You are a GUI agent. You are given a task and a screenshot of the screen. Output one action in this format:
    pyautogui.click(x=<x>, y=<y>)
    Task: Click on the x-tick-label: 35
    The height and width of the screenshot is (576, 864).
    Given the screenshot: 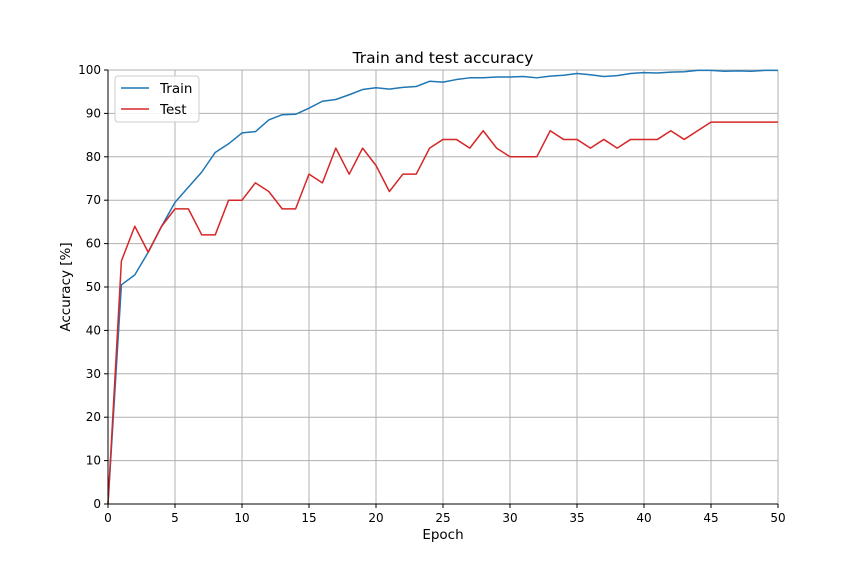 What is the action you would take?
    pyautogui.click(x=576, y=518)
    